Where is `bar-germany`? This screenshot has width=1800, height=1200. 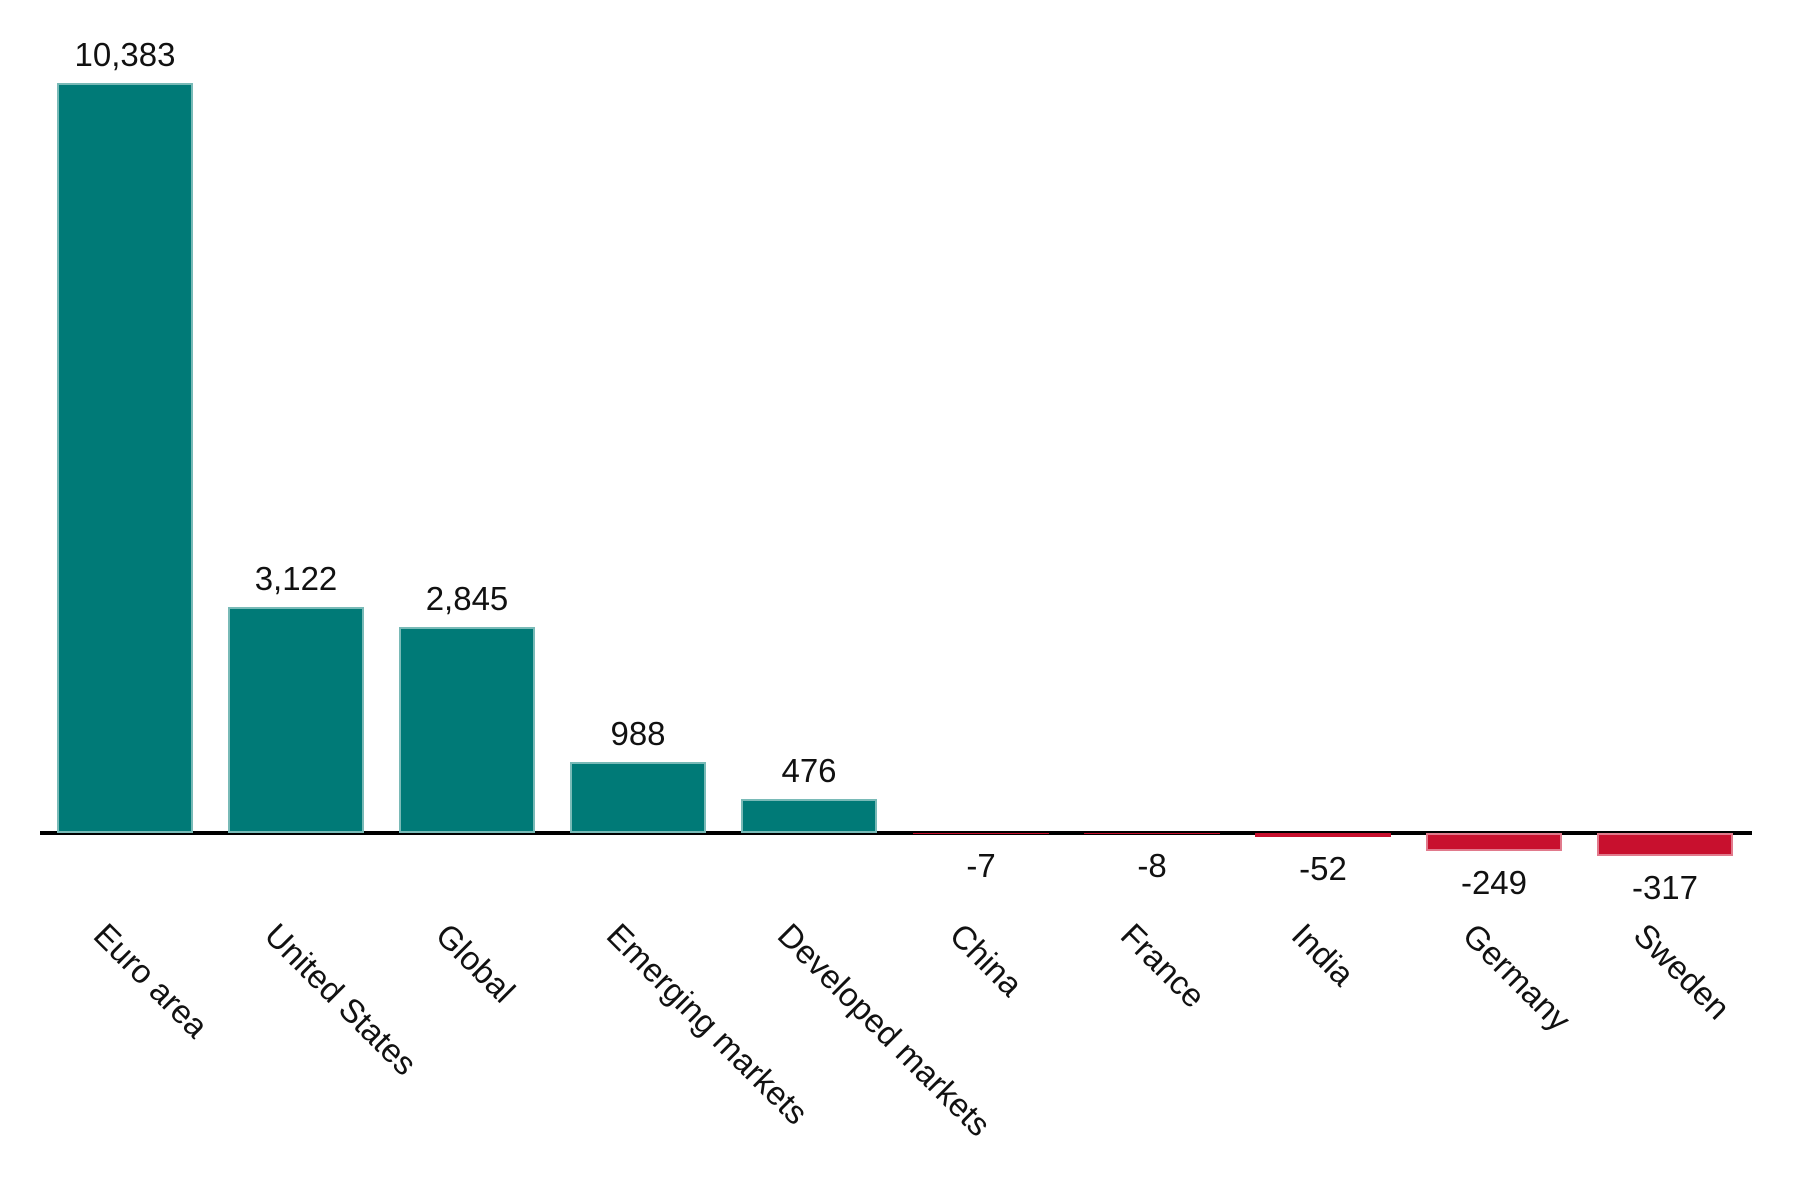
bar-germany is located at coordinates (1494, 842).